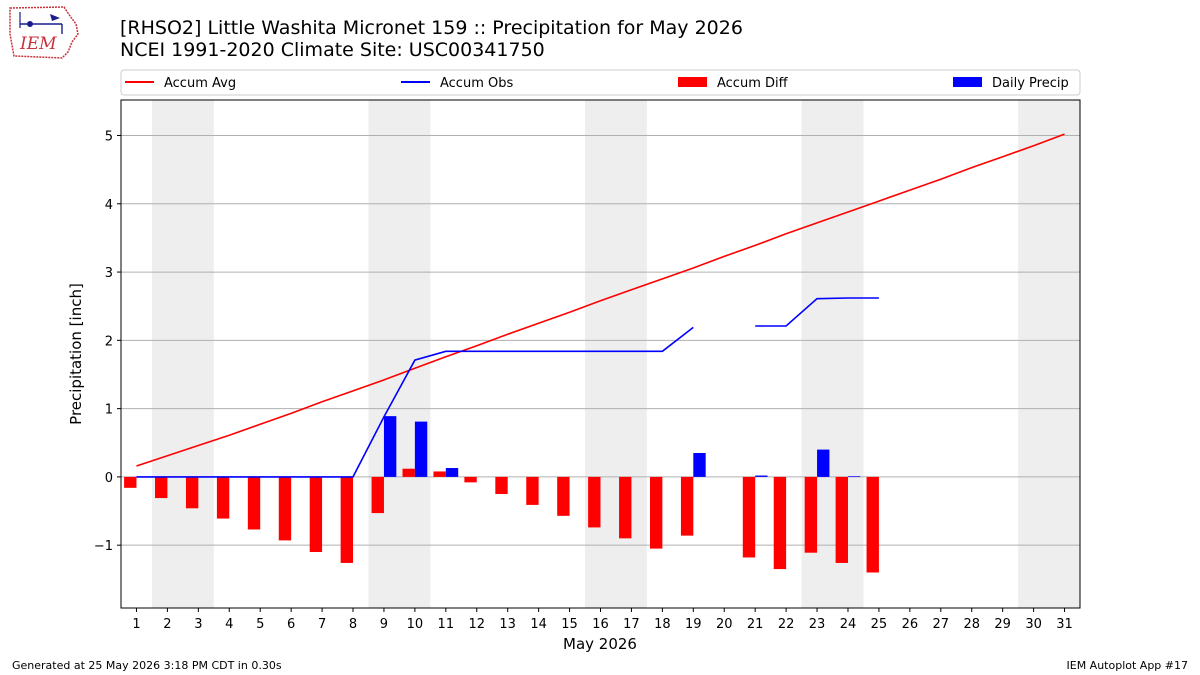 The width and height of the screenshot is (1200, 675). I want to click on x-tick-label: 16, so click(600, 624).